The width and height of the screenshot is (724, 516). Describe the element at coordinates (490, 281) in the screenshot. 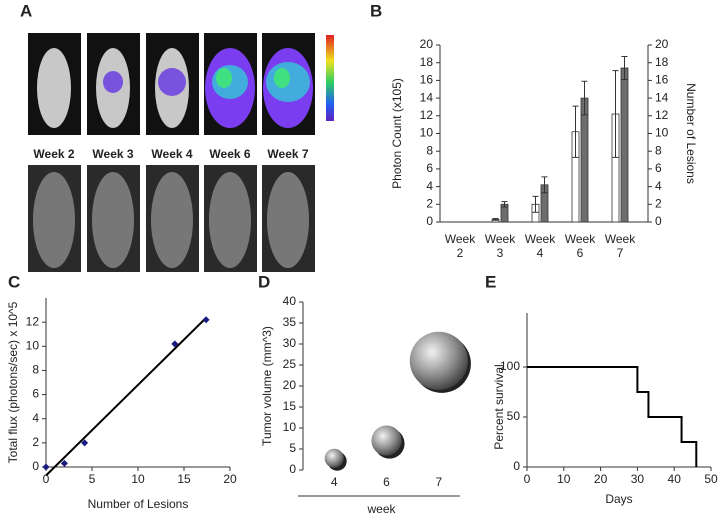

I see `panel-label: E` at that location.